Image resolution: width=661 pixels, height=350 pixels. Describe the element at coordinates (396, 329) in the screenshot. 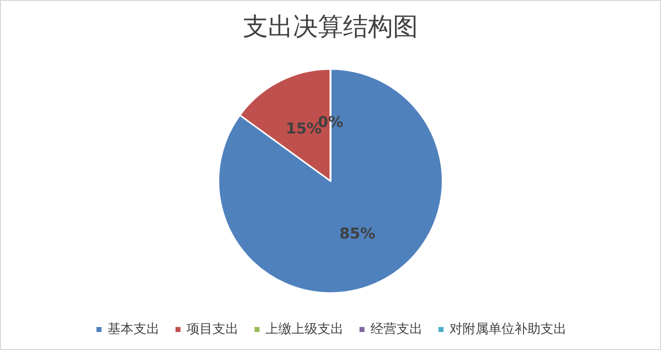

I see `legend-label: 经营支出` at that location.